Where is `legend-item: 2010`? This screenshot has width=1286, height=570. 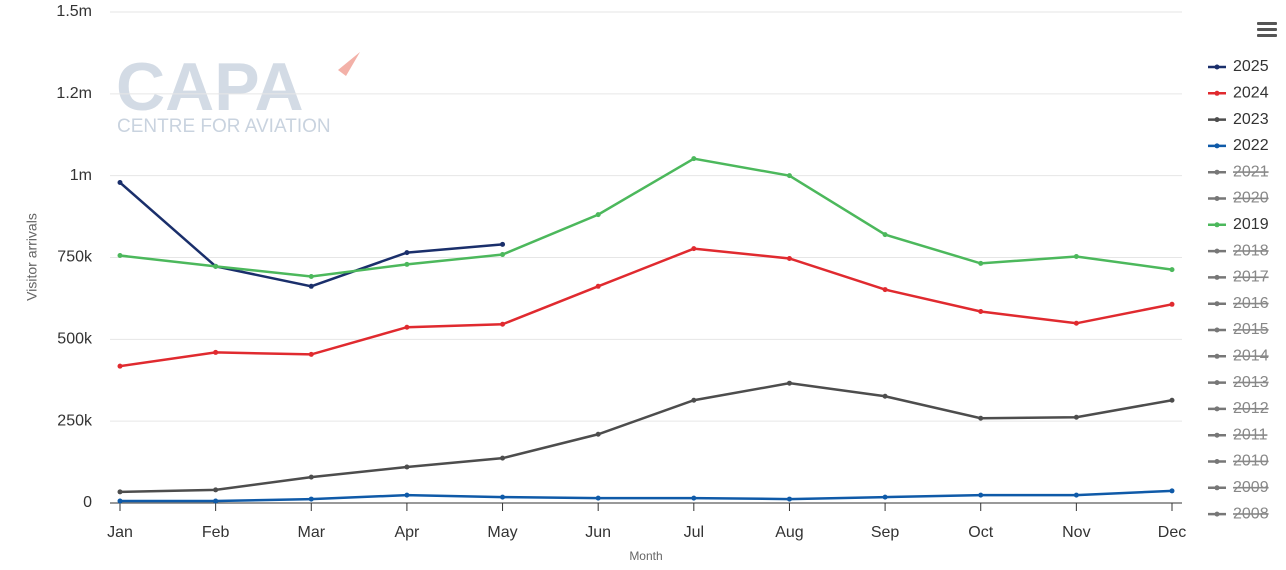 legend-item: 2010 is located at coordinates (1238, 461).